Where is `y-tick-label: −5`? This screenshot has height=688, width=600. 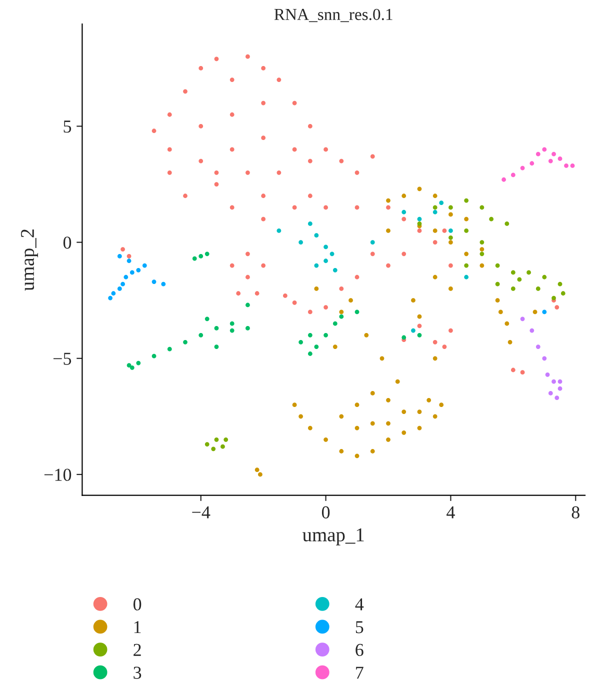 y-tick-label: −5 is located at coordinates (62, 358).